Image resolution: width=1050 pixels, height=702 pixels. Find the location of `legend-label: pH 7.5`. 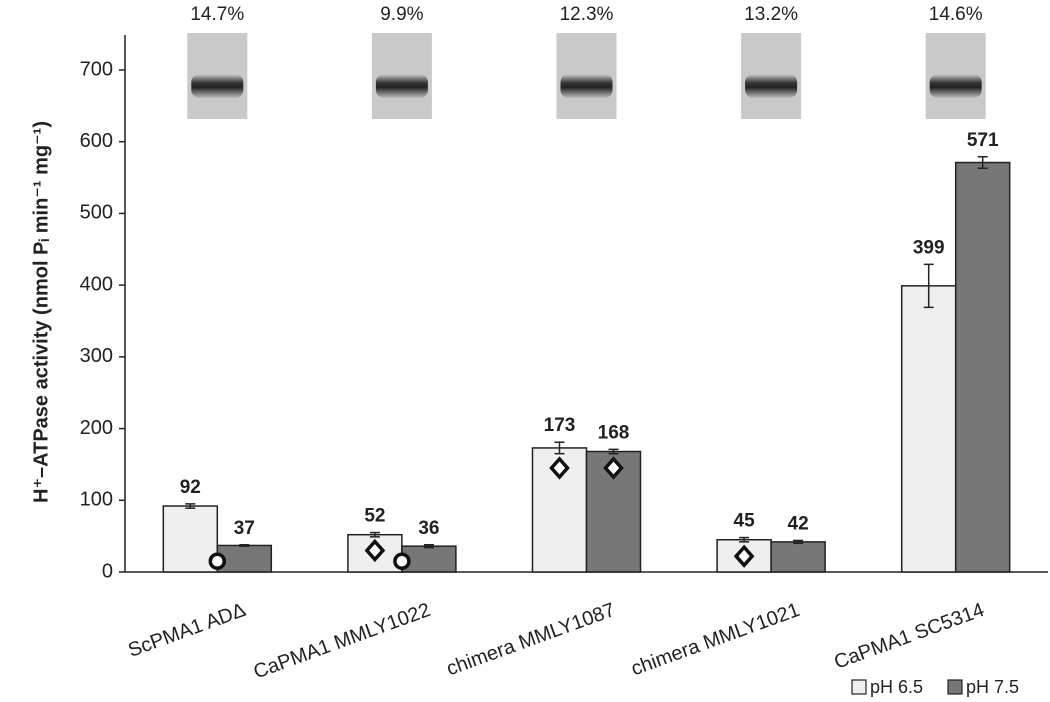

legend-label: pH 7.5 is located at coordinates (992, 687).